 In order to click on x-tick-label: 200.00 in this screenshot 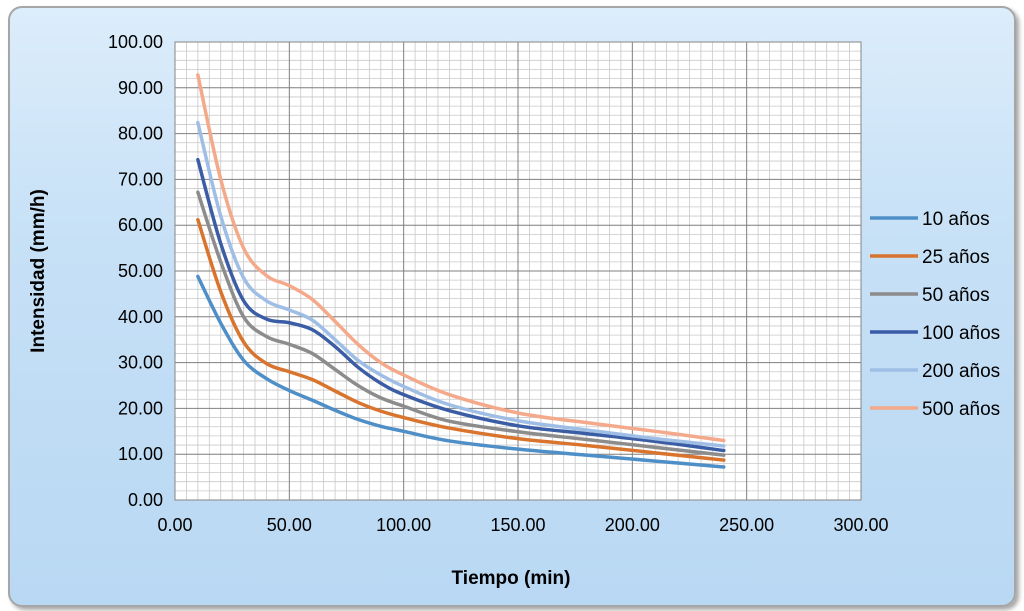, I will do `click(632, 525)`.